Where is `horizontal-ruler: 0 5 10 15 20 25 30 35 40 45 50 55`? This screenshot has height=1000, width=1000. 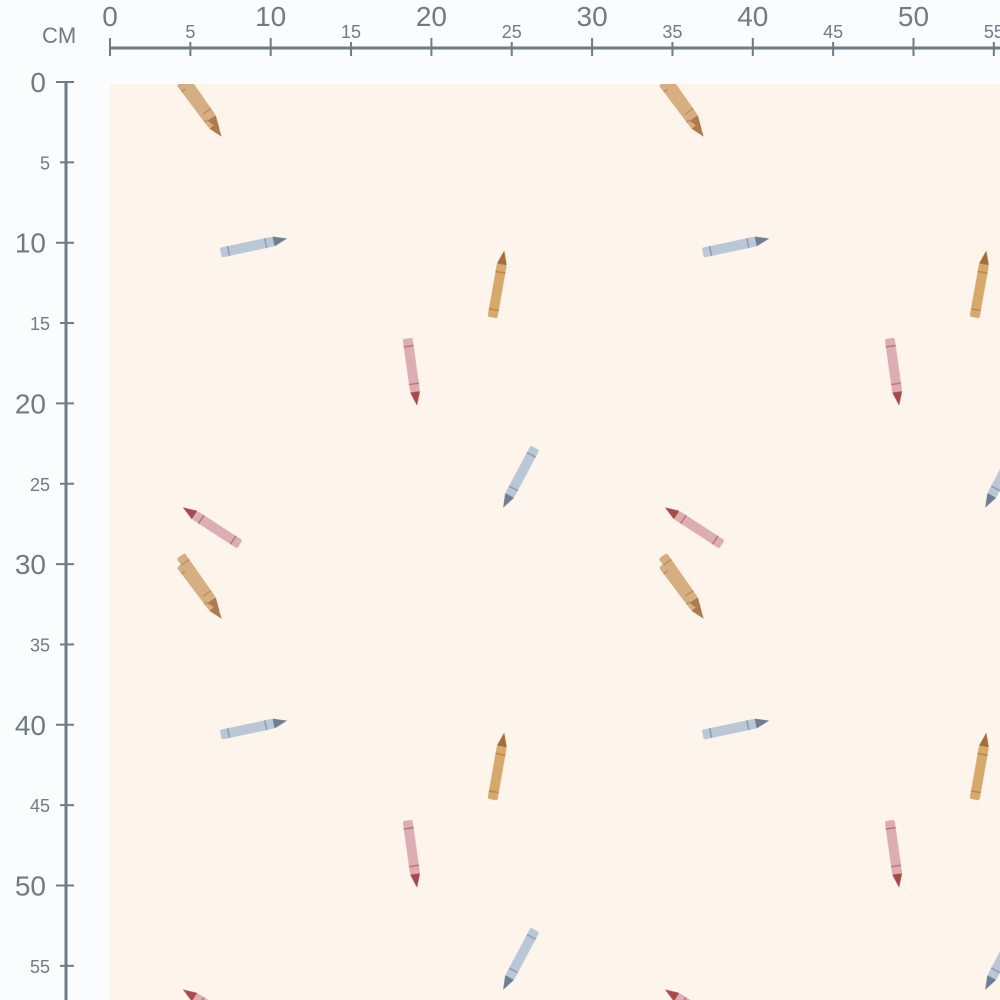 horizontal-ruler: 0 5 10 15 20 25 30 35 40 45 50 55 is located at coordinates (551, 28).